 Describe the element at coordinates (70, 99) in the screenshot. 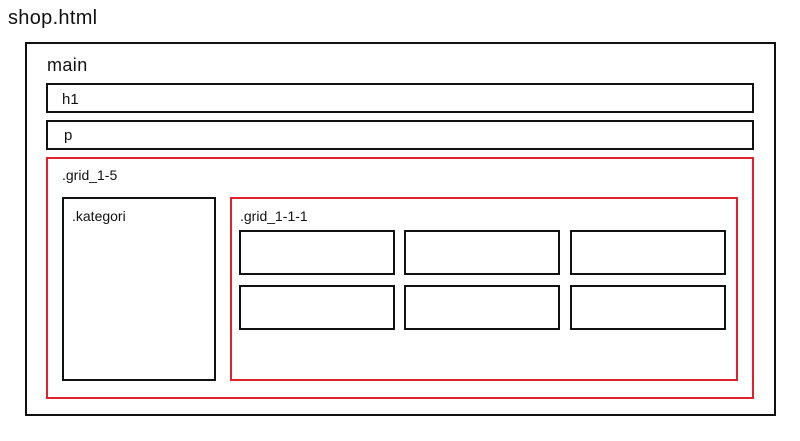

I see `h1-label: h1` at that location.